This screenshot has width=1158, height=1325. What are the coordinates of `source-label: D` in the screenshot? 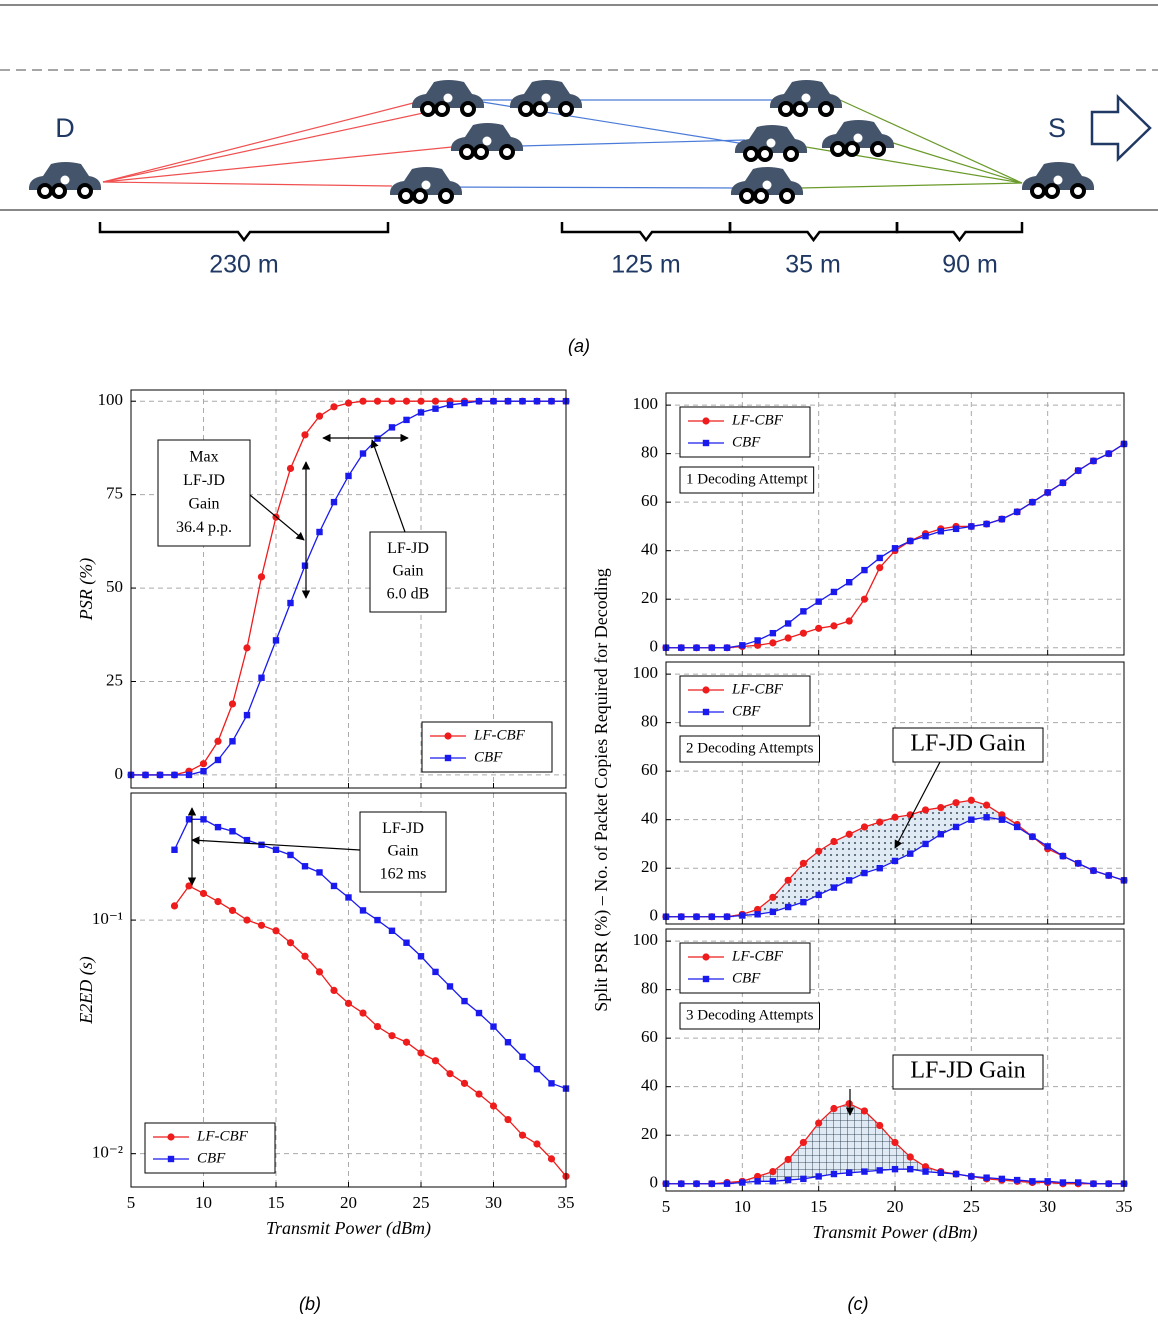 It's located at (65, 128).